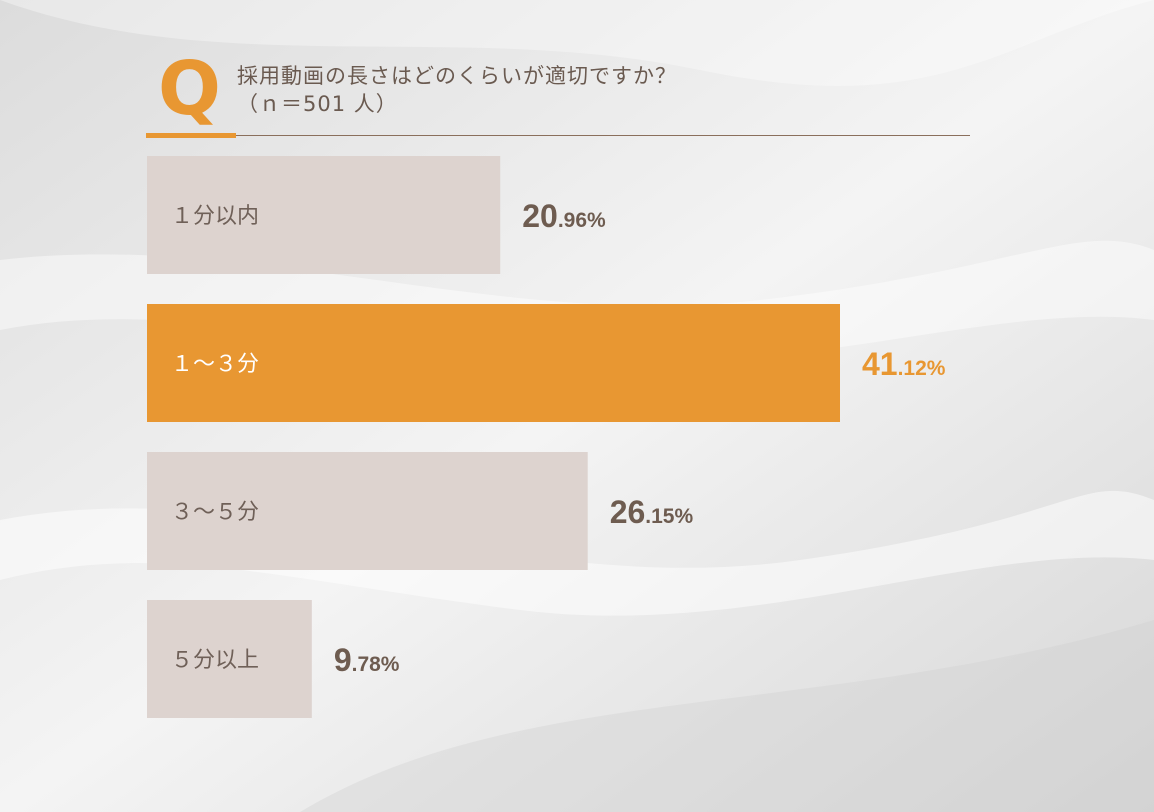  Describe the element at coordinates (215, 364) in the screenshot. I see `category-label-1: １～３分` at that location.